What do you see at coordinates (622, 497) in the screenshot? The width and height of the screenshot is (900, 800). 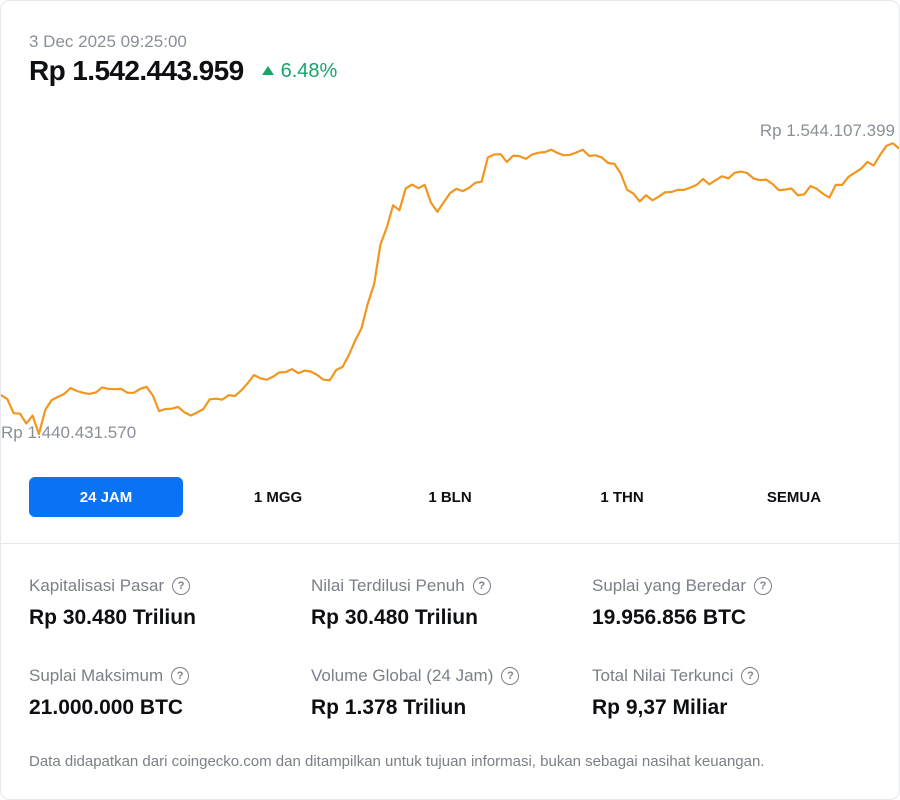 I see `tab-1-thn: 1 THN` at bounding box center [622, 497].